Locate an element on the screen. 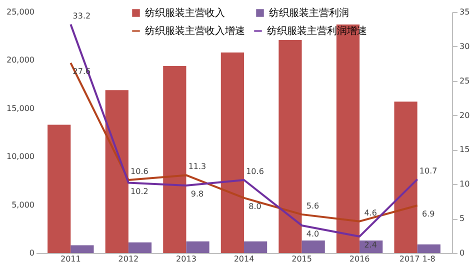 The height and width of the screenshot is (269, 476). data-label: 2.4 is located at coordinates (370, 245).